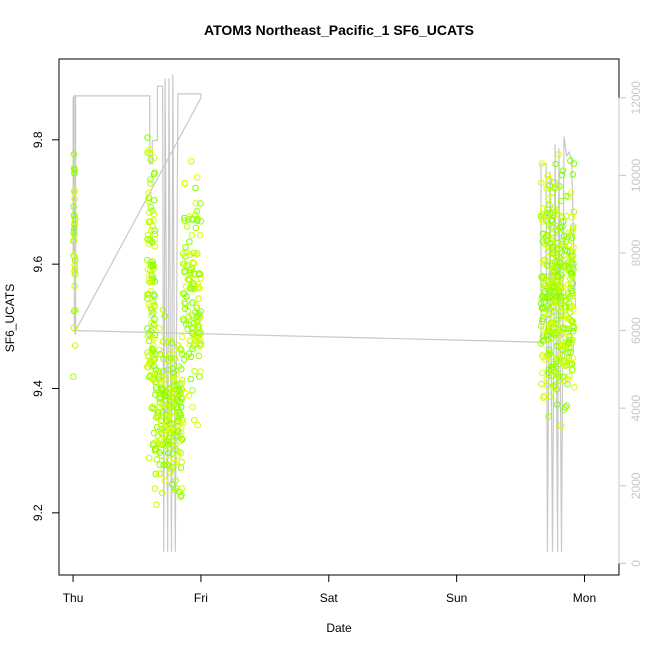 Image resolution: width=650 pixels, height=650 pixels. What do you see at coordinates (201, 598) in the screenshot?
I see `x-tick-label: Fri` at bounding box center [201, 598].